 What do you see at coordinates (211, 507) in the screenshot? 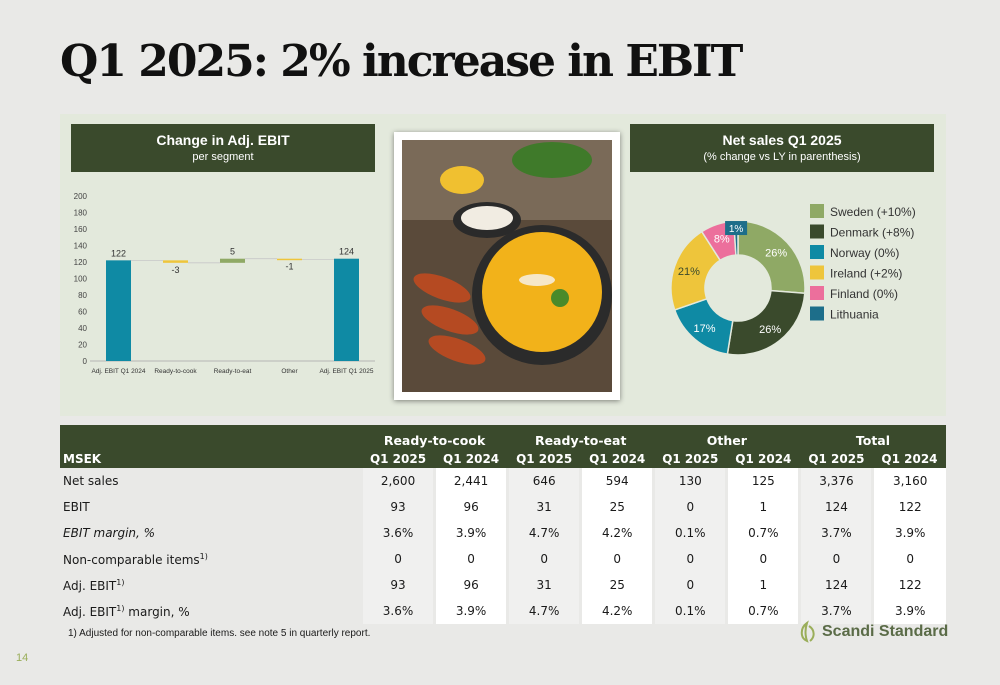
I see `row-label: EBIT` at bounding box center [211, 507].